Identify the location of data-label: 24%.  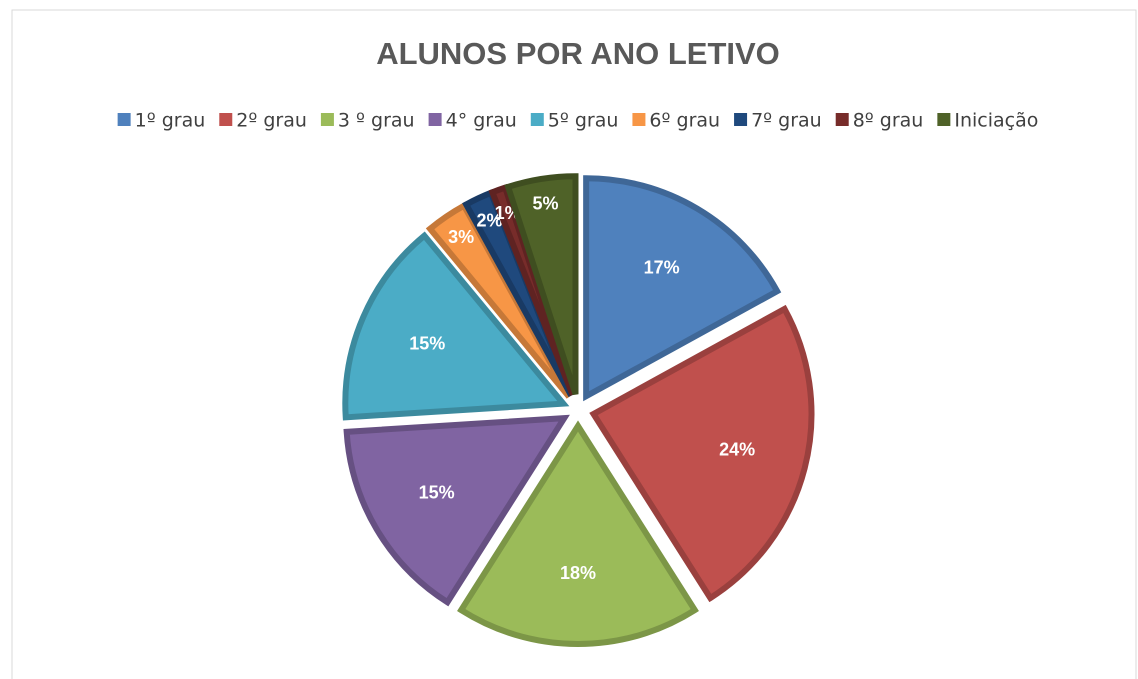
(737, 450).